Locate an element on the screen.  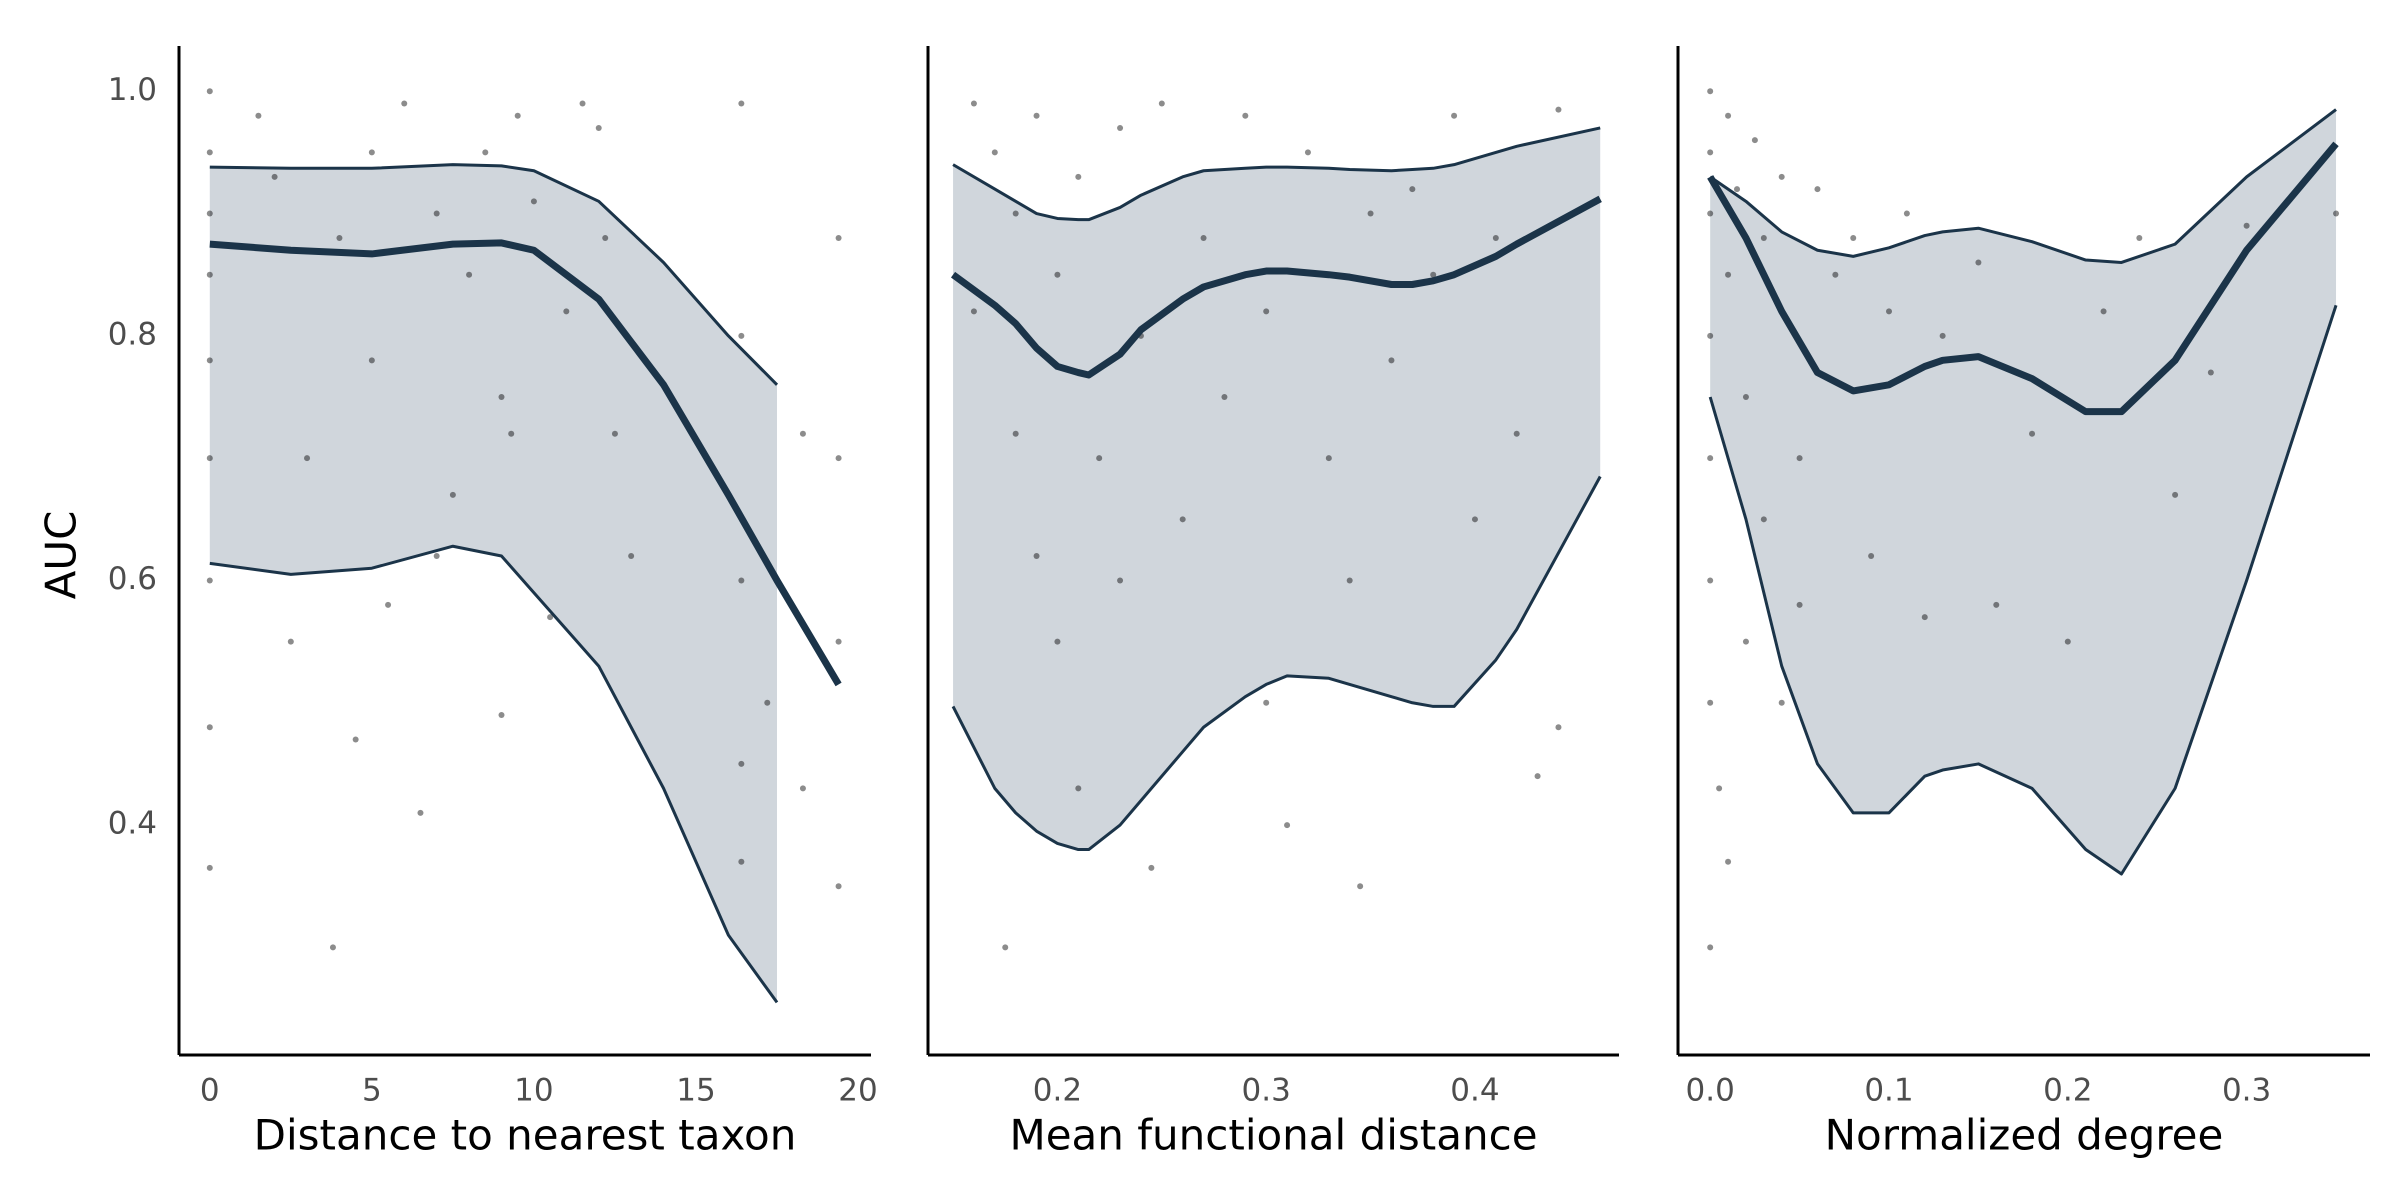
x-tick-label: 20 is located at coordinates (857, 1091).